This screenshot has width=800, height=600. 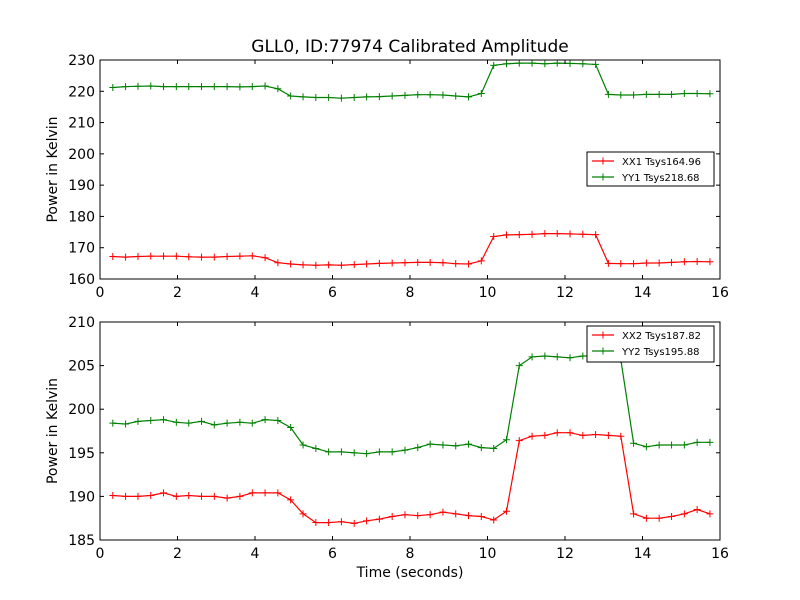 What do you see at coordinates (81, 92) in the screenshot?
I see `y-tick-label: 220` at bounding box center [81, 92].